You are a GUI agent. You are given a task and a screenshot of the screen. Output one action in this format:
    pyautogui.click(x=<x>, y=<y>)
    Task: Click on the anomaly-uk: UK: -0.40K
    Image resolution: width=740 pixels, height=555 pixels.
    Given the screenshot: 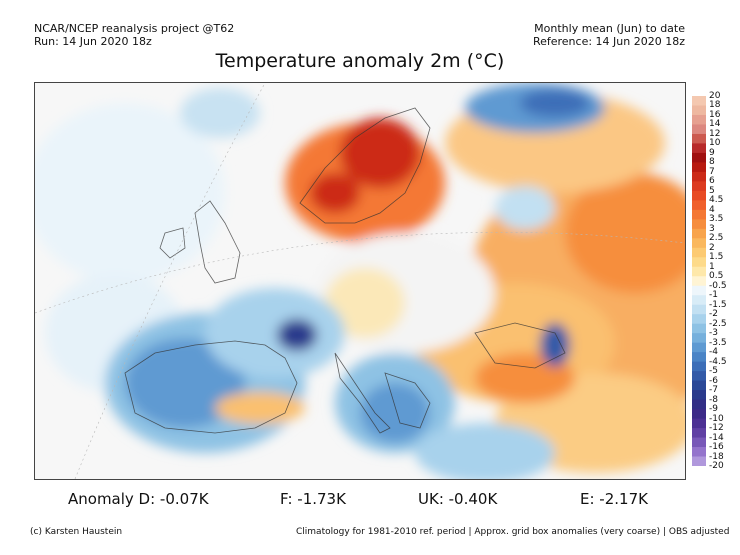 What is the action you would take?
    pyautogui.click(x=458, y=499)
    